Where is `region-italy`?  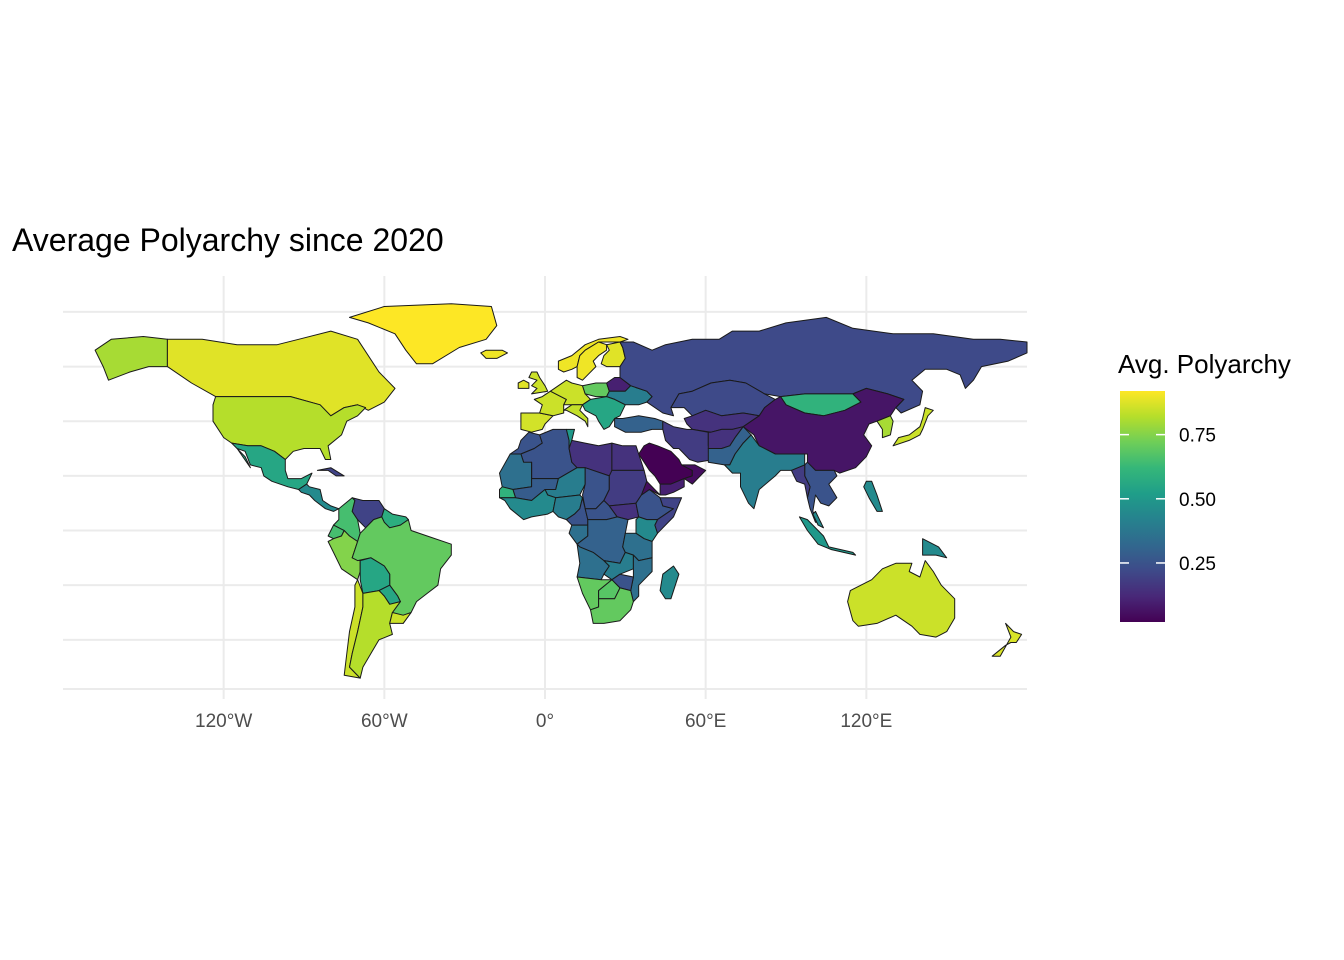
region-italy is located at coordinates (576, 416).